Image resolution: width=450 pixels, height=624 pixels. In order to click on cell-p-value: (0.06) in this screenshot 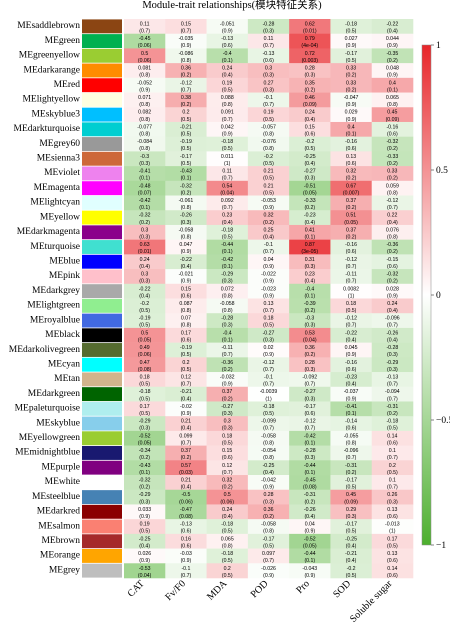, I will do `click(145, 355)`.